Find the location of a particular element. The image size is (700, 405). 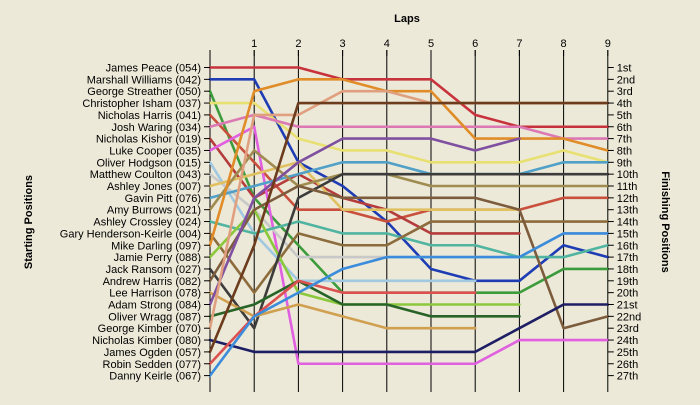

laps-axis-title: Laps is located at coordinates (407, 19).